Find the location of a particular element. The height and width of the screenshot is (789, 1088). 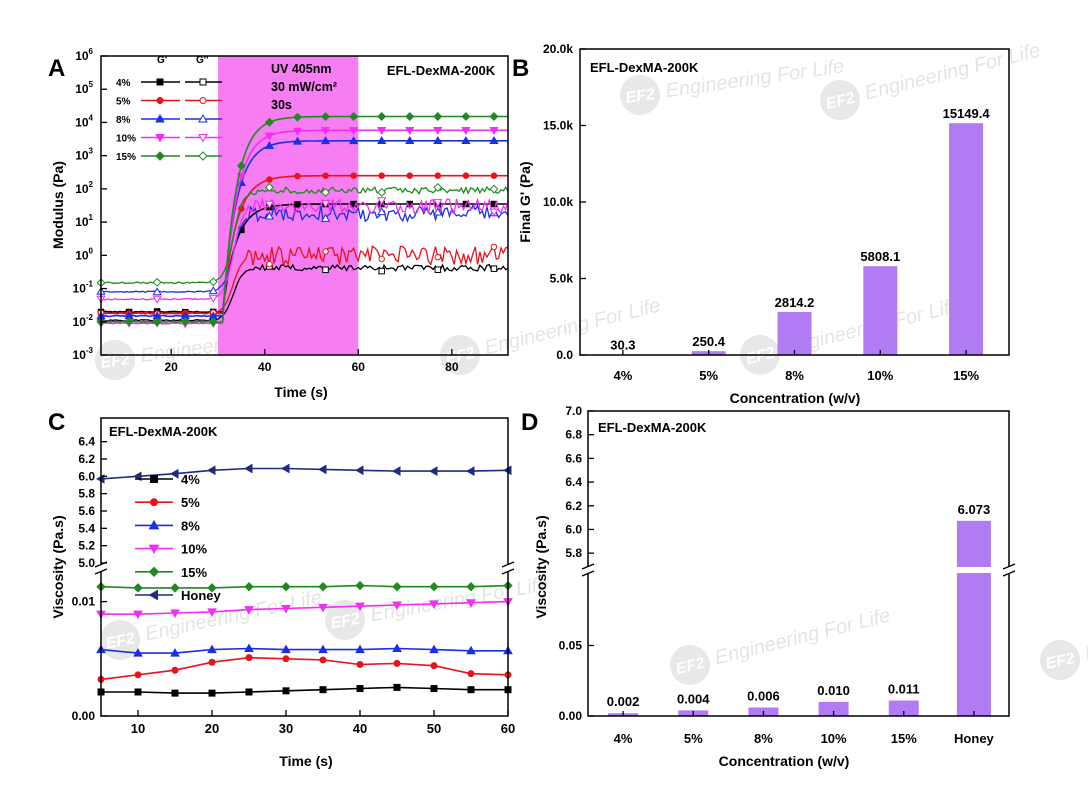

bar-value-label: 5808.1 is located at coordinates (880, 256).